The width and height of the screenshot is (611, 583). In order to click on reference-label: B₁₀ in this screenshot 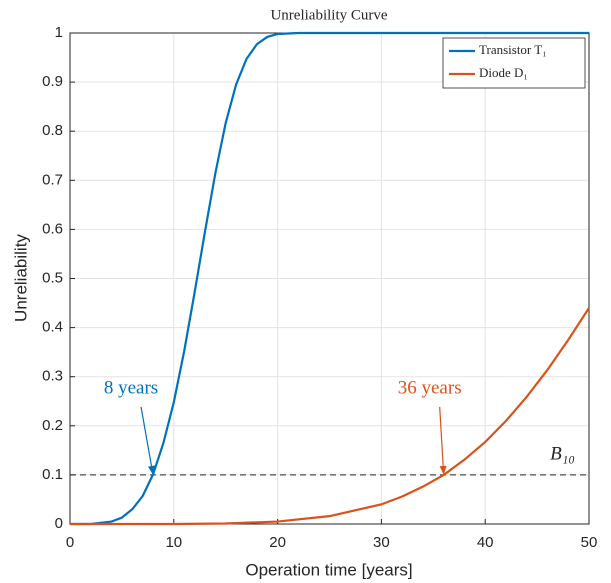, I will do `click(562, 453)`.